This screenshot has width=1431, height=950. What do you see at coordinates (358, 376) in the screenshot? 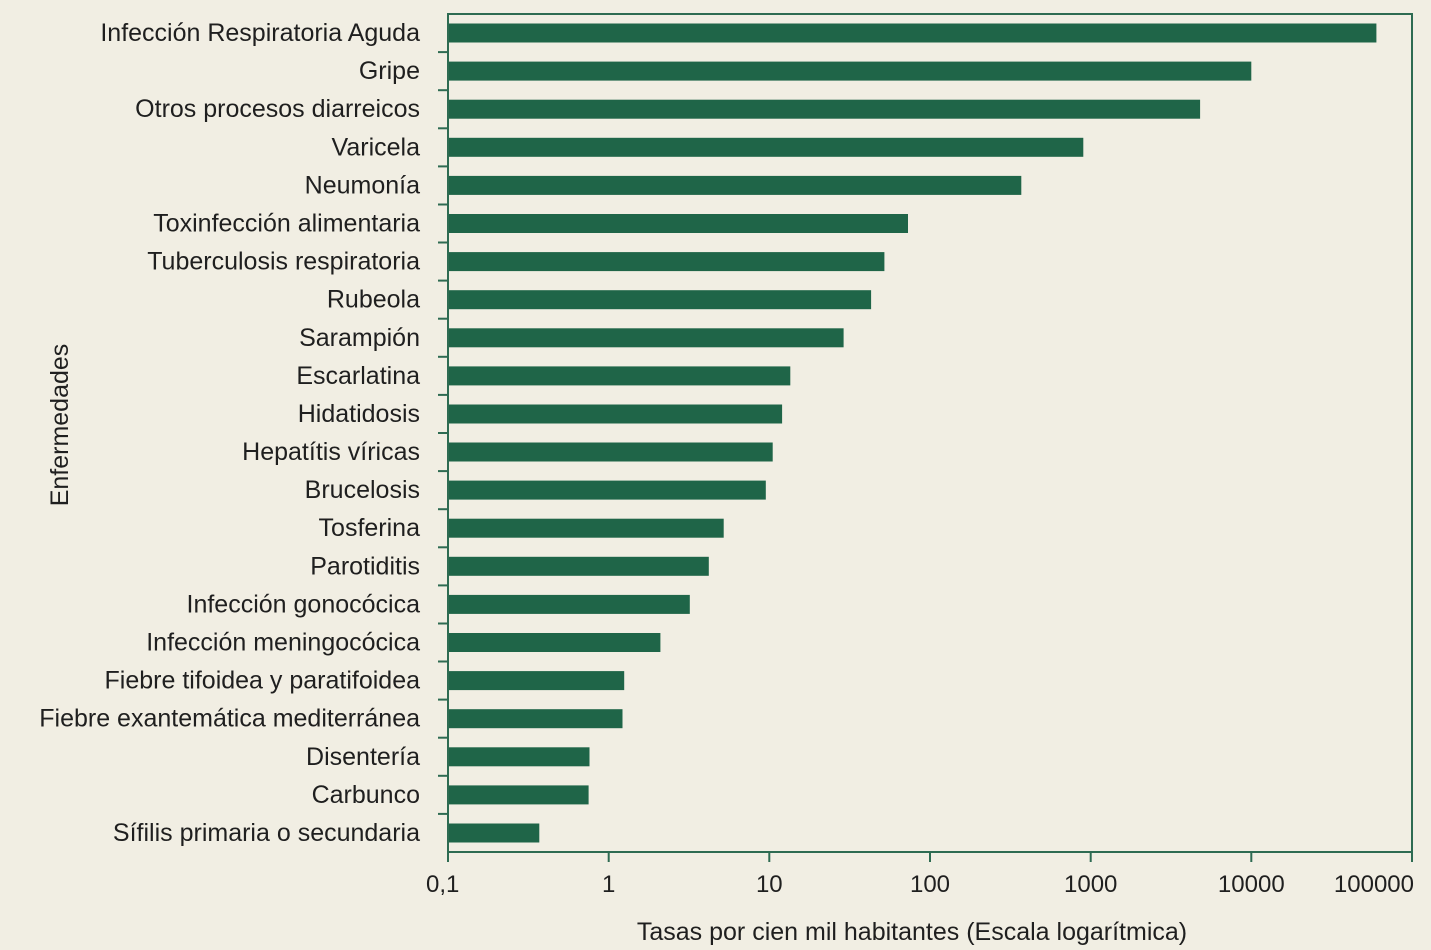
I see `category-label: Escarlatina` at bounding box center [358, 376].